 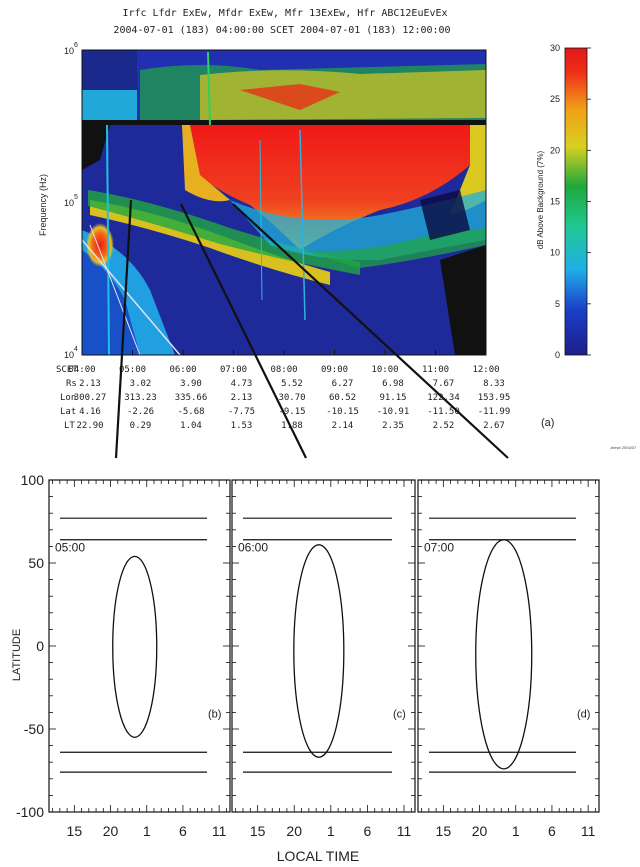 I want to click on ephem-cell: 22.90, so click(x=89, y=426).